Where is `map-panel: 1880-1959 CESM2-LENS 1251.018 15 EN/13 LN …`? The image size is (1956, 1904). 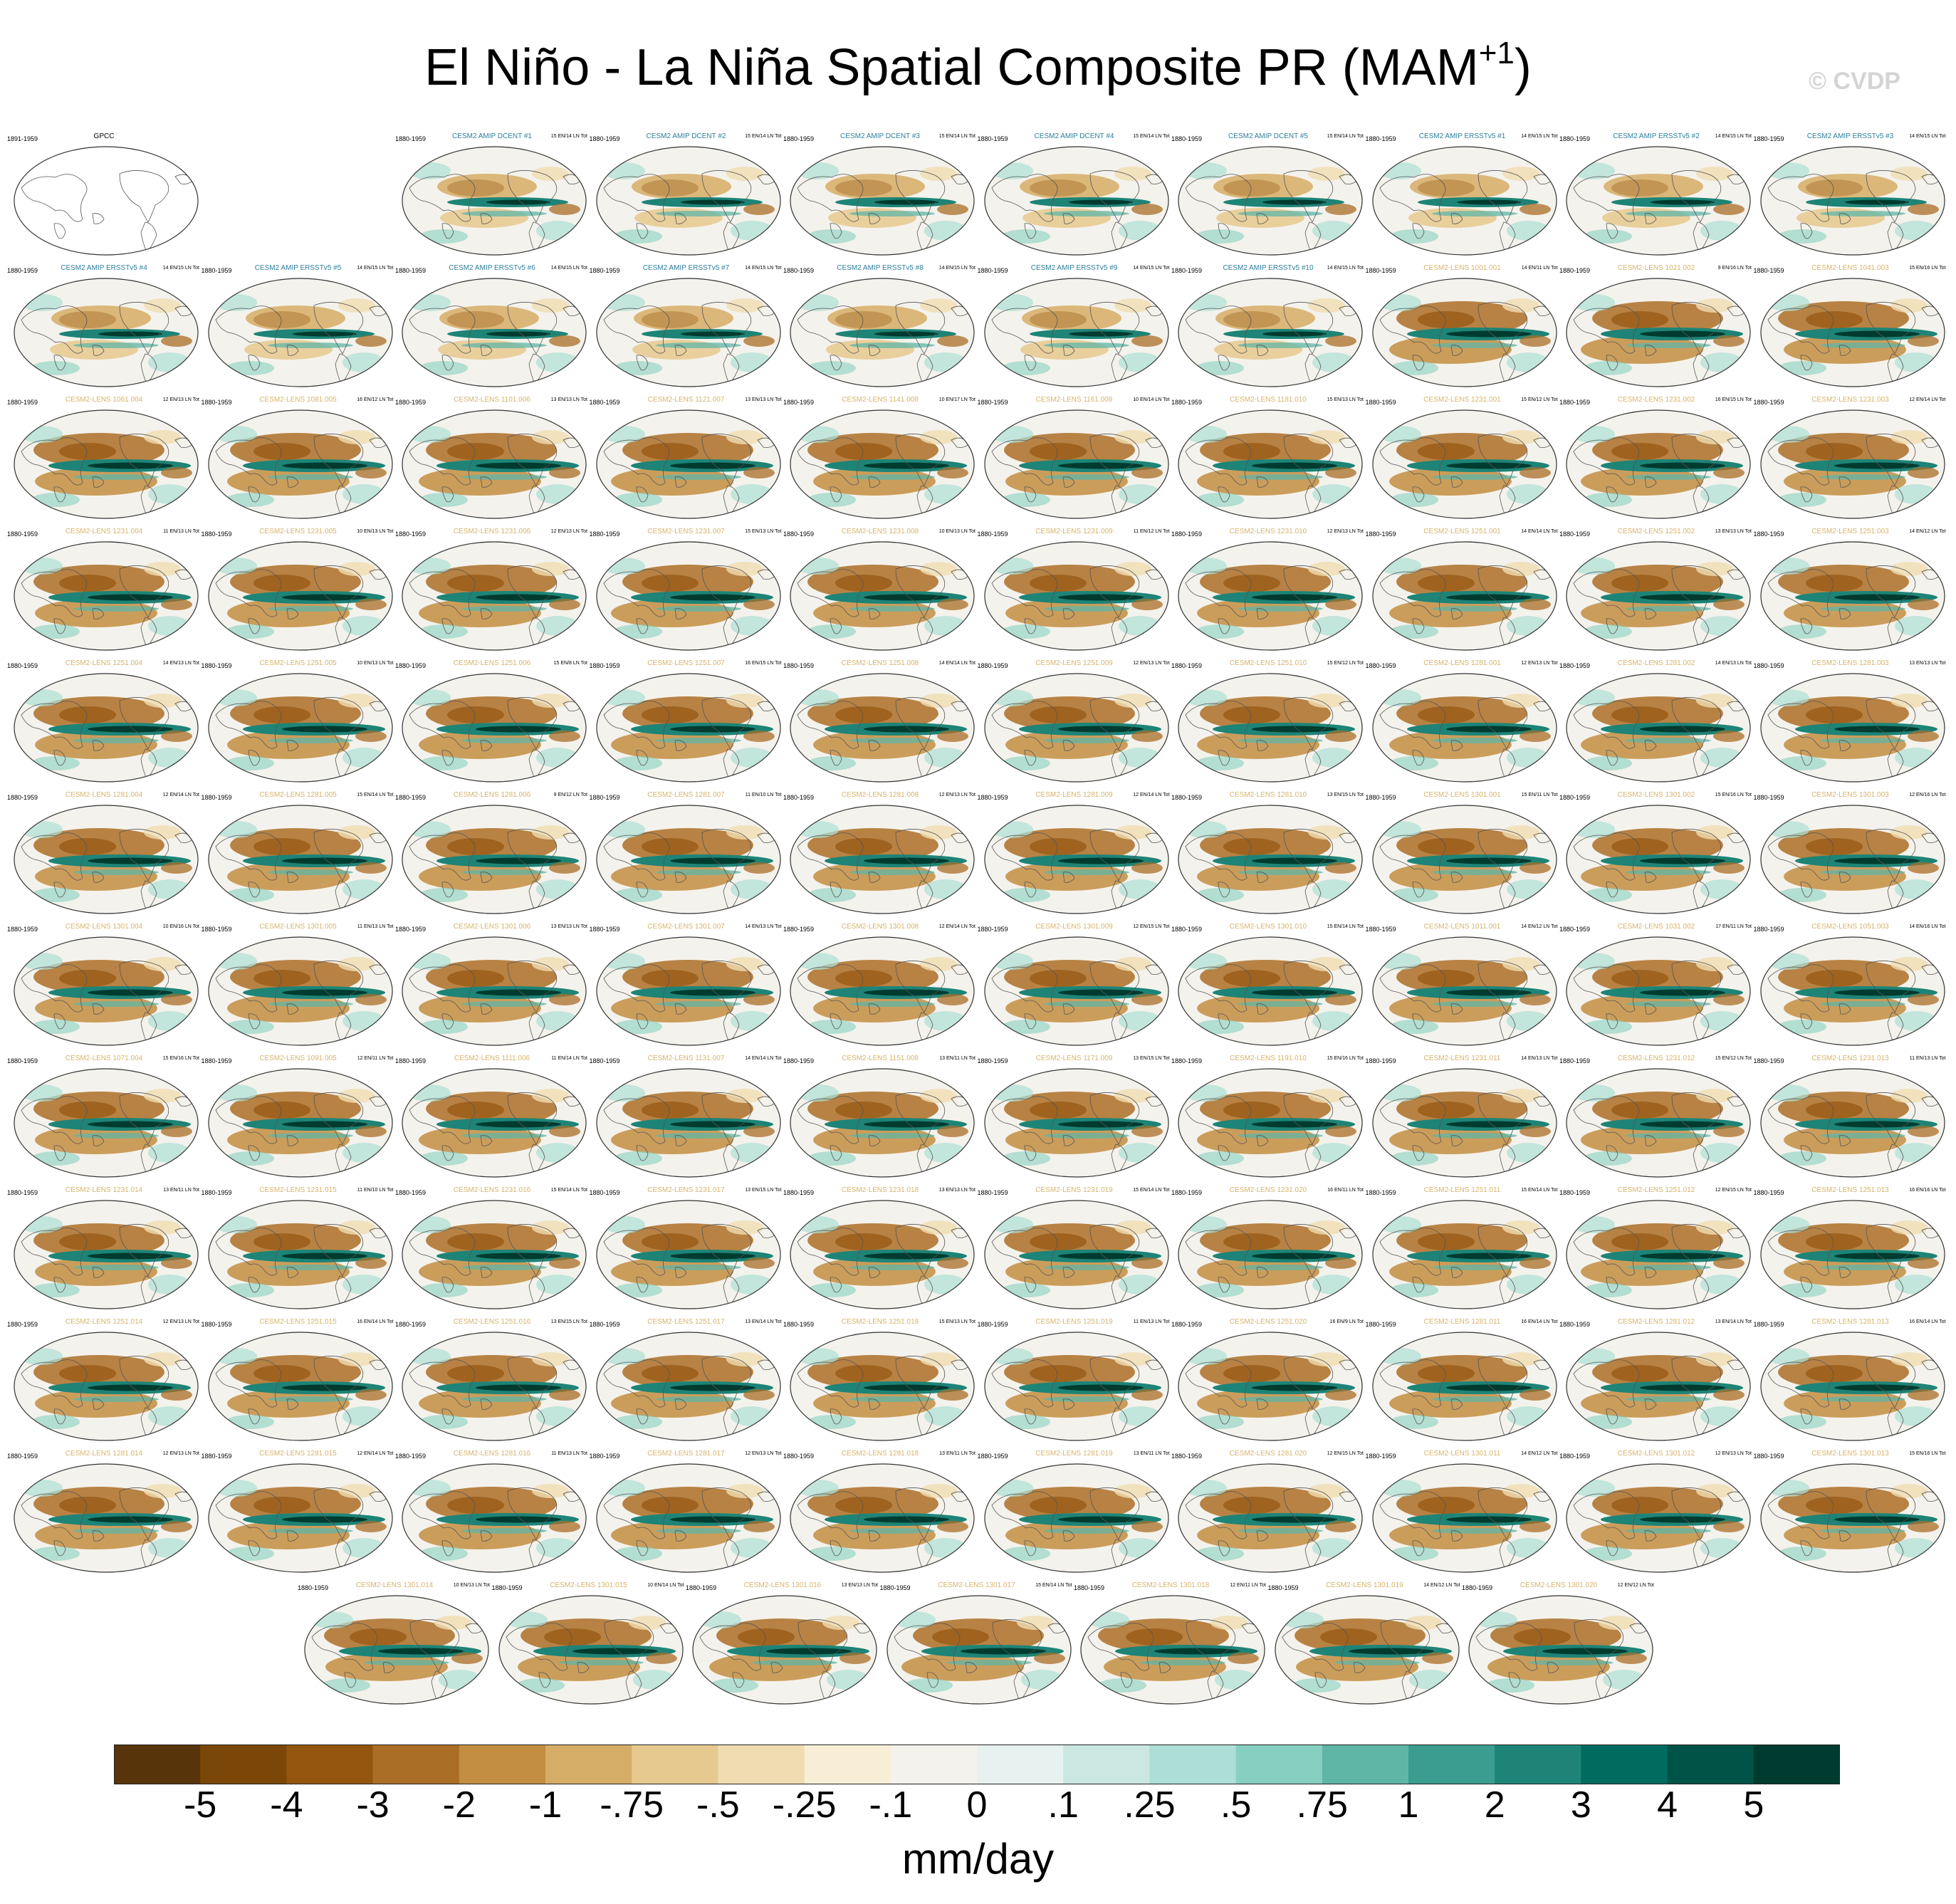 map-panel: 1880-1959 CESM2-LENS 1251.018 15 EN/13 LN … is located at coordinates (880, 1380).